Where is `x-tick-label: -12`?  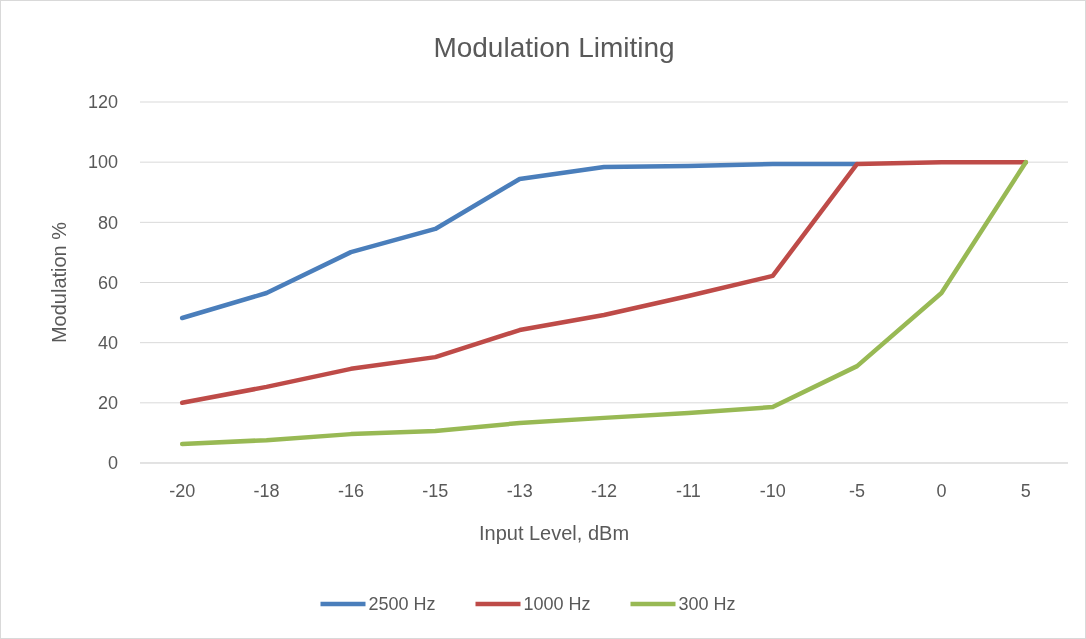
x-tick-label: -12 is located at coordinates (604, 491).